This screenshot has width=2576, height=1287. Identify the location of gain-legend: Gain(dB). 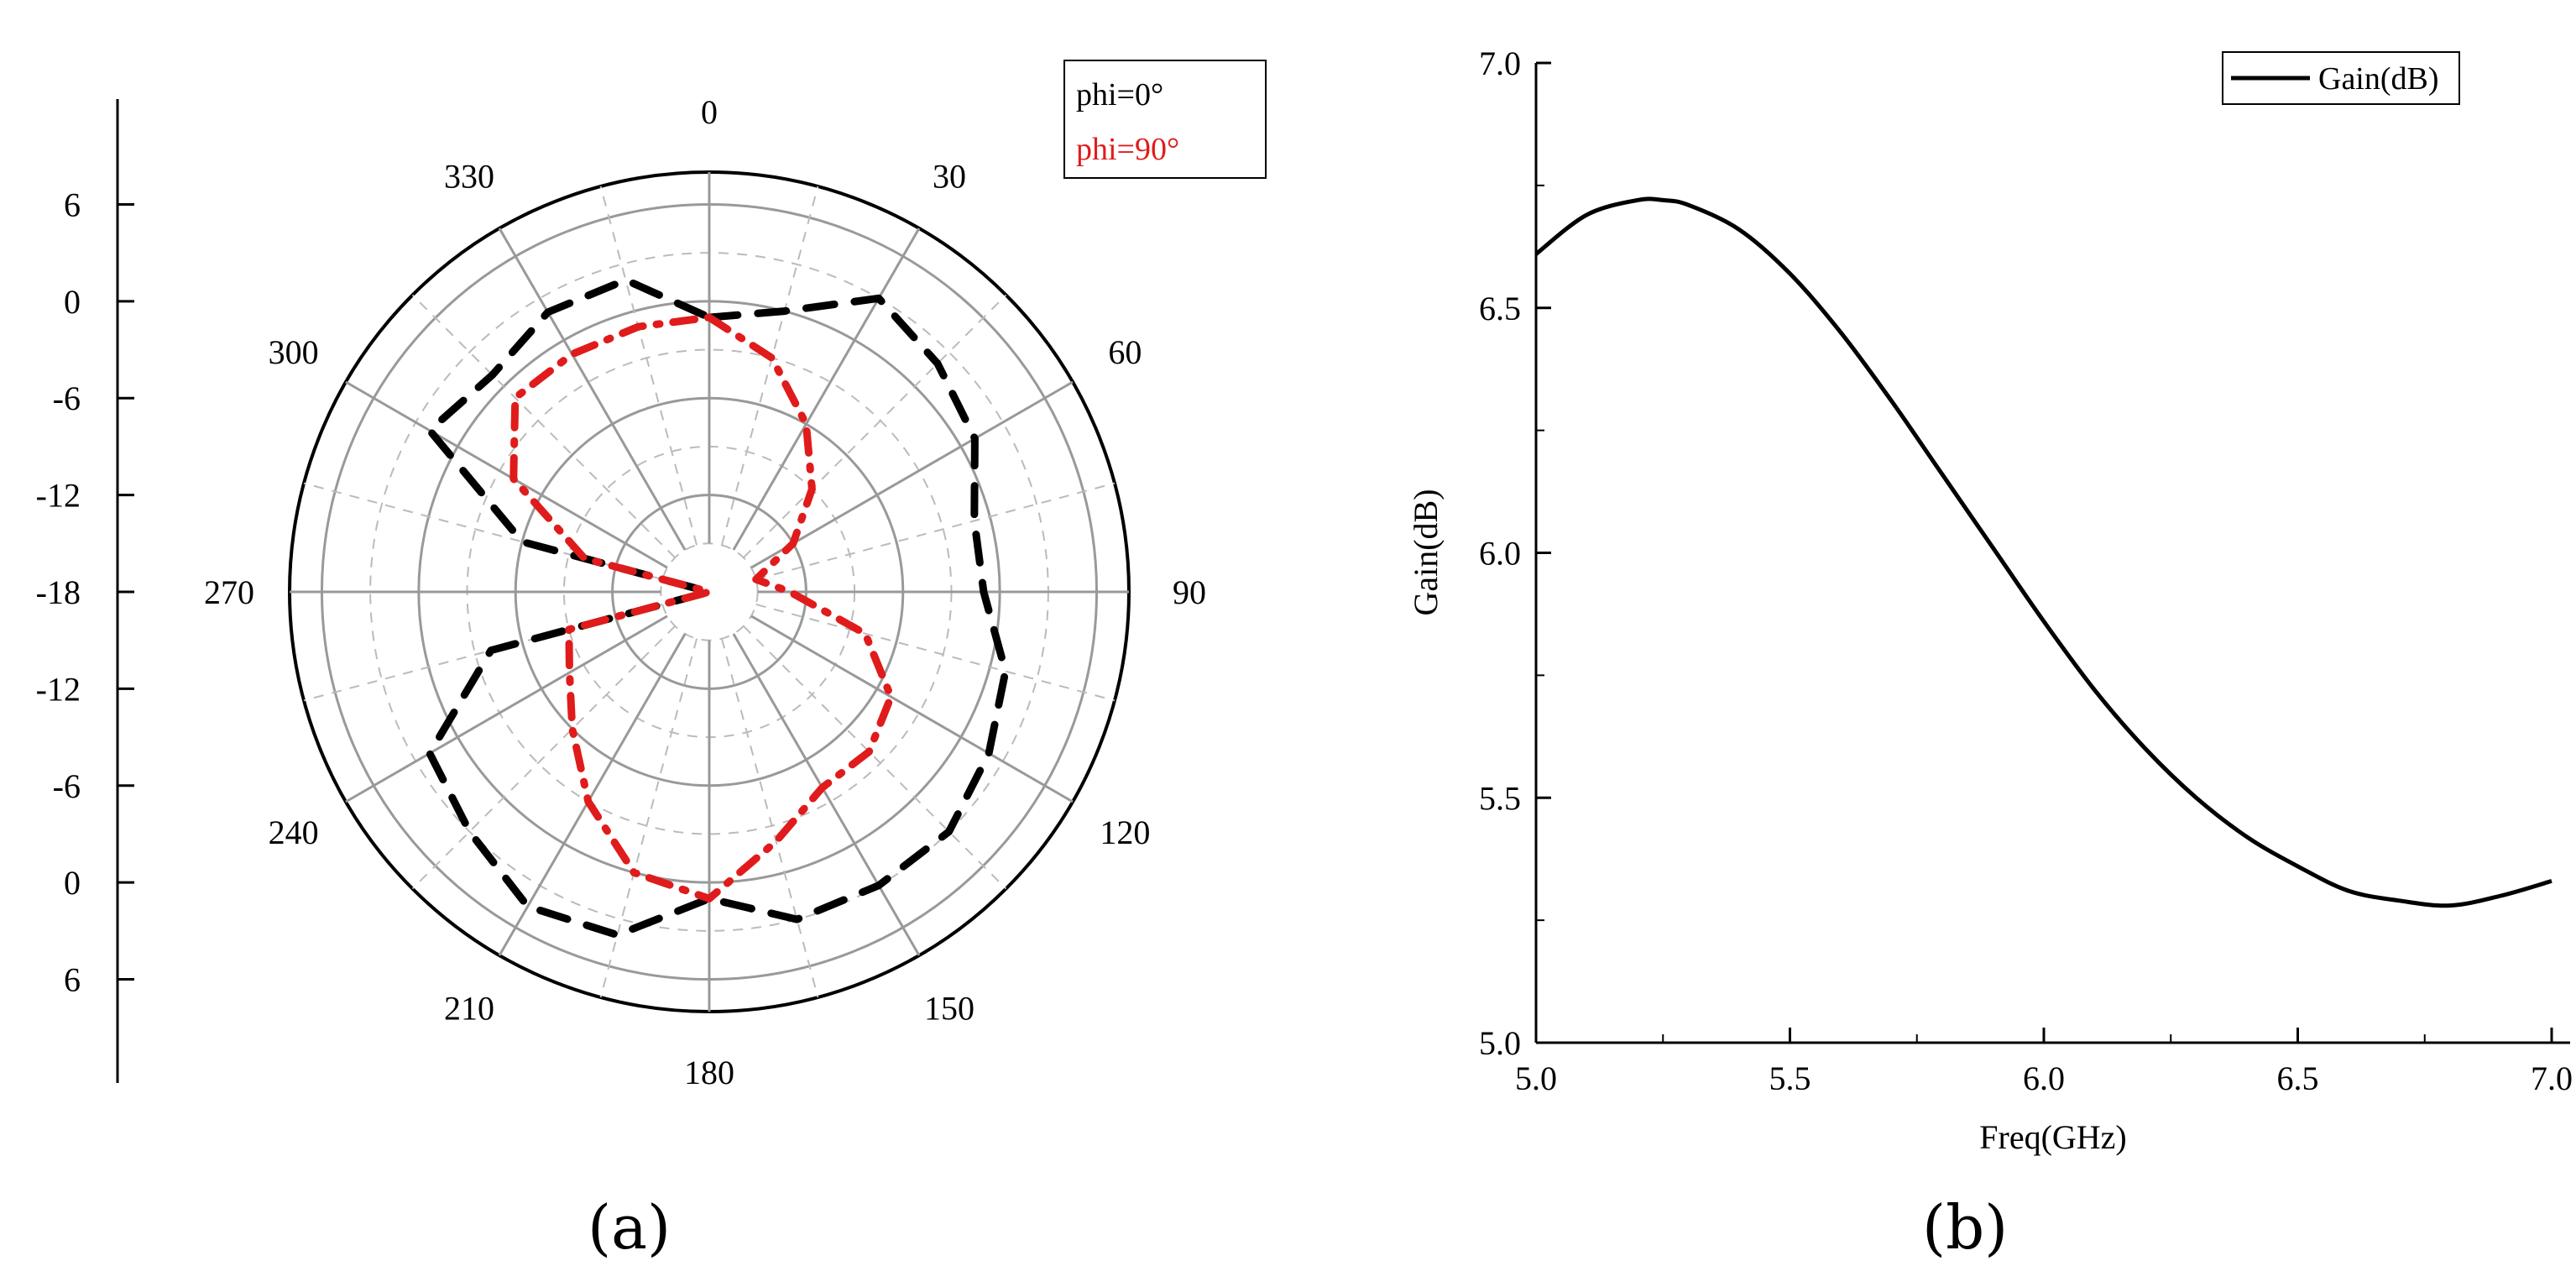
(2341, 78).